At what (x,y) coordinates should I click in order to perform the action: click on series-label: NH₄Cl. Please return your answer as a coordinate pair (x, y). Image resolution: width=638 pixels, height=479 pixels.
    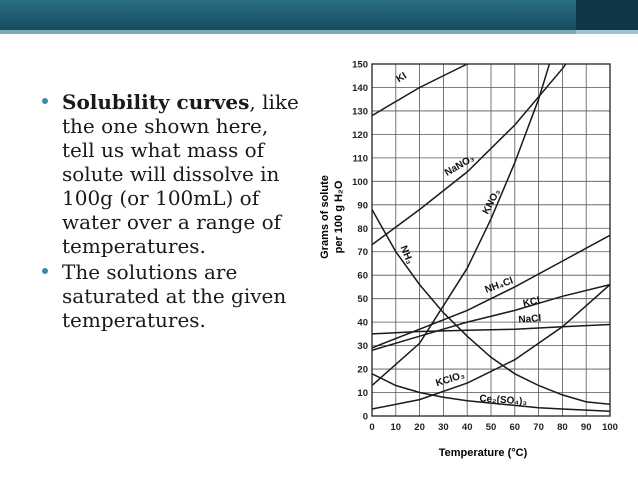
    Looking at the image, I should click on (499, 285).